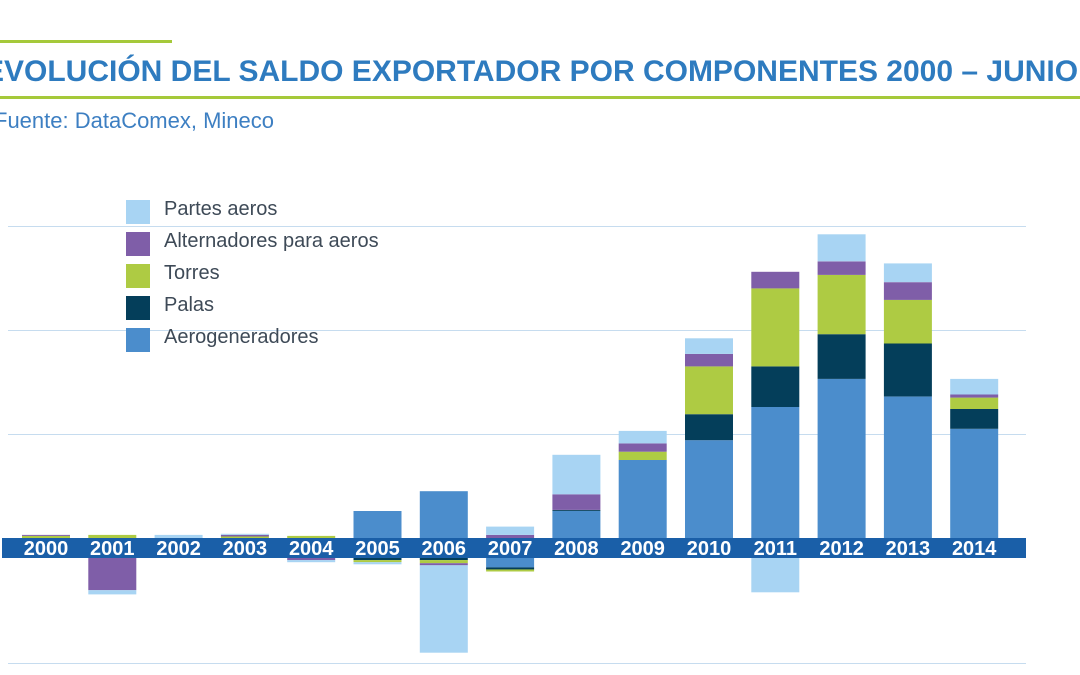 Image resolution: width=1080 pixels, height=675 pixels. I want to click on x-tick-label-2000: 2000, so click(46, 549).